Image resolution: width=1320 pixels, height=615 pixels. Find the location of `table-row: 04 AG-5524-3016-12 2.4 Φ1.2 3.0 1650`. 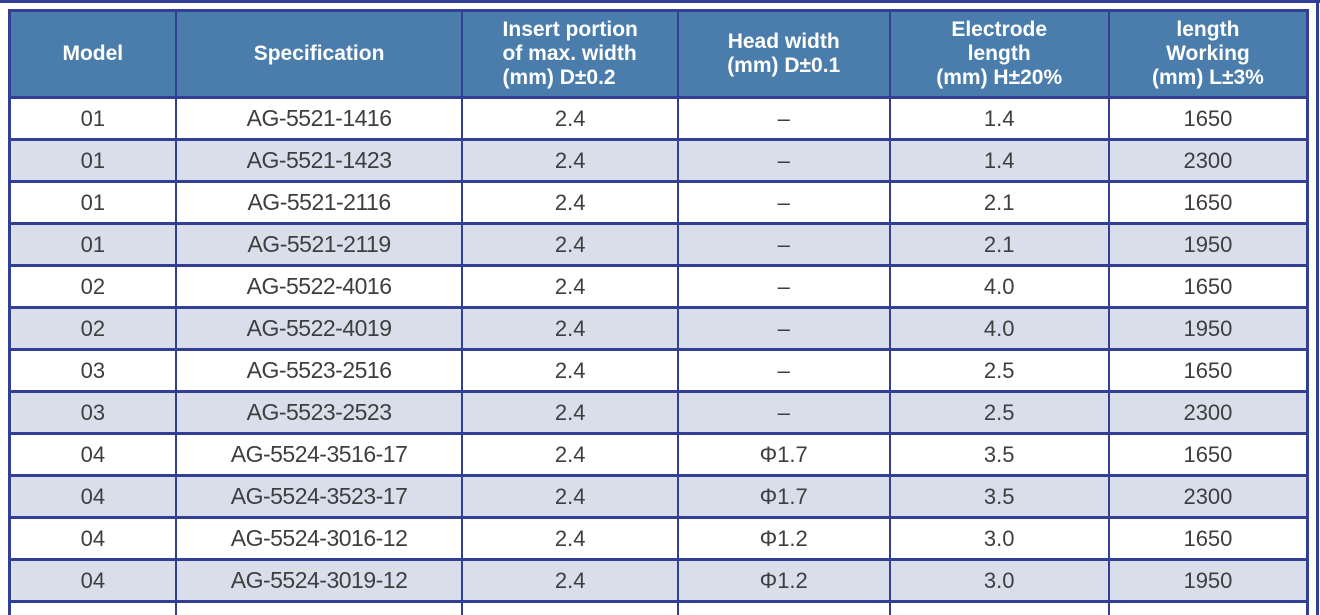

table-row: 04 AG-5524-3016-12 2.4 Φ1.2 3.0 1650 is located at coordinates (658, 538).